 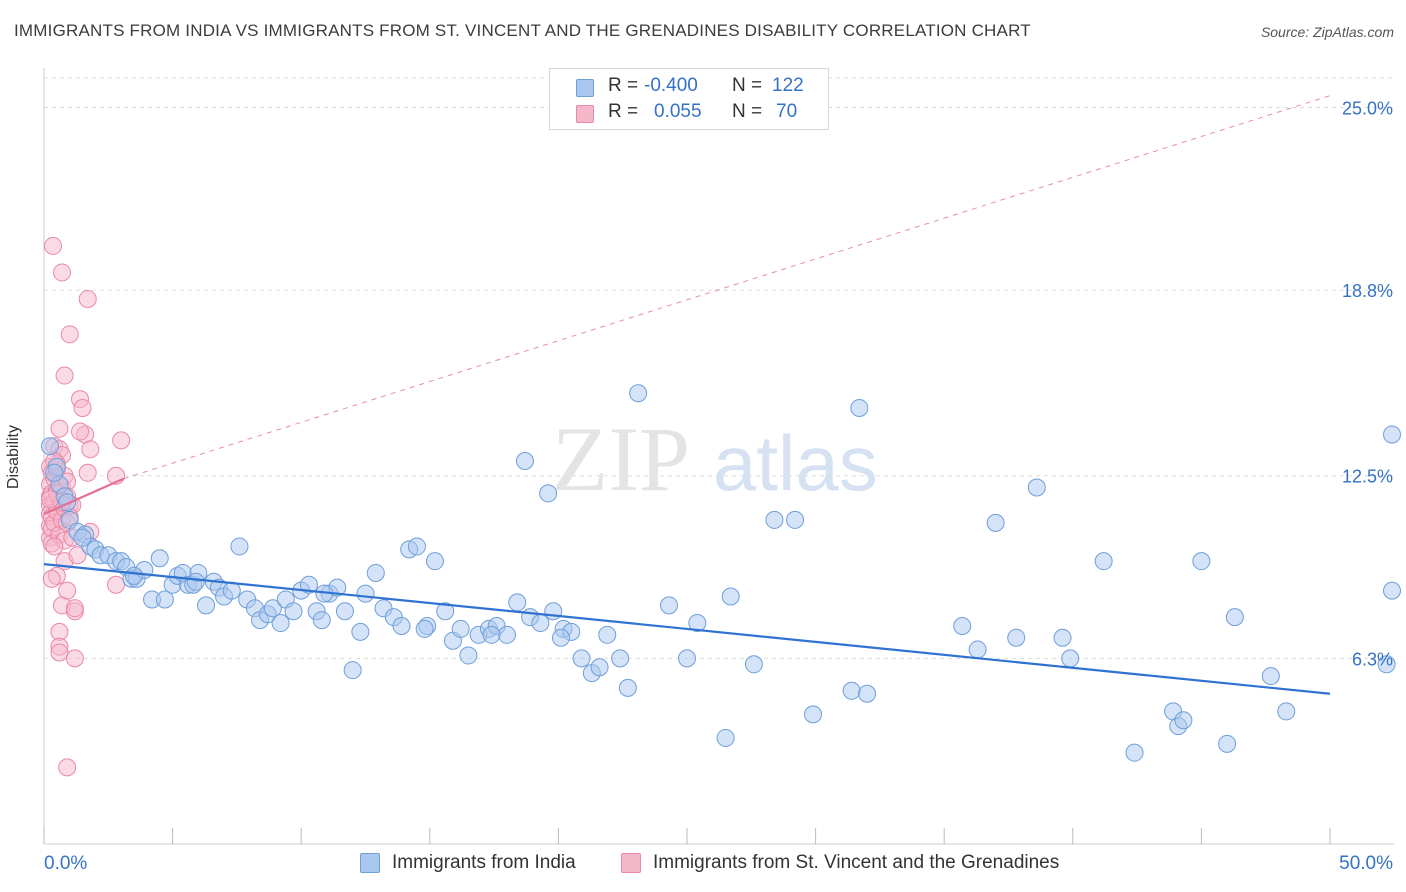 What do you see at coordinates (585, 88) in the screenshot?
I see `legend-swatch-india` at bounding box center [585, 88].